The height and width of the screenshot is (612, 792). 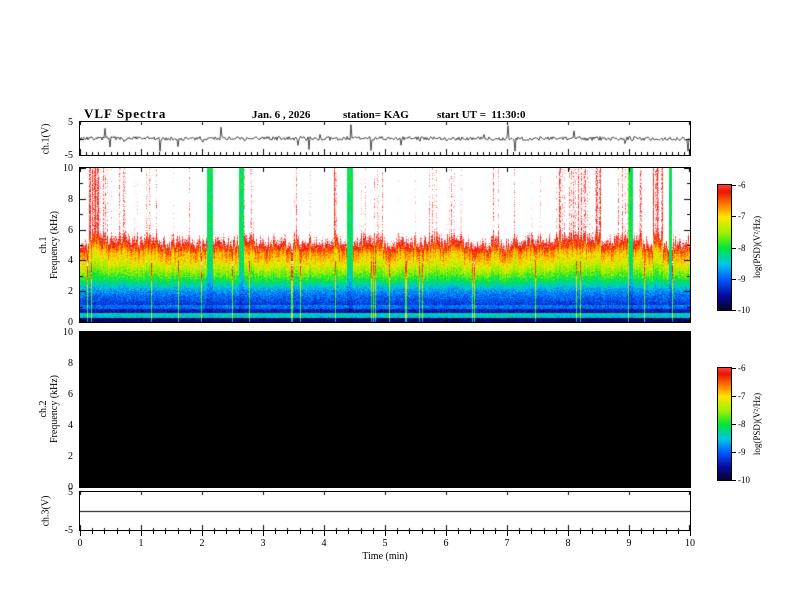 I want to click on ch1-frequency-unit-label: Frequency (kHz), so click(x=54, y=245).